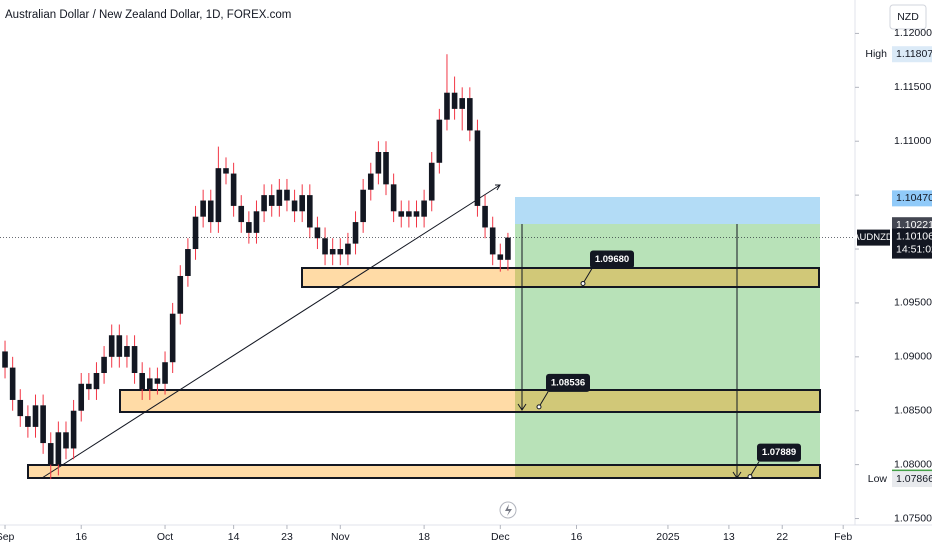 This screenshot has width=932, height=555. I want to click on countdown: 14:51:02, so click(914, 249).